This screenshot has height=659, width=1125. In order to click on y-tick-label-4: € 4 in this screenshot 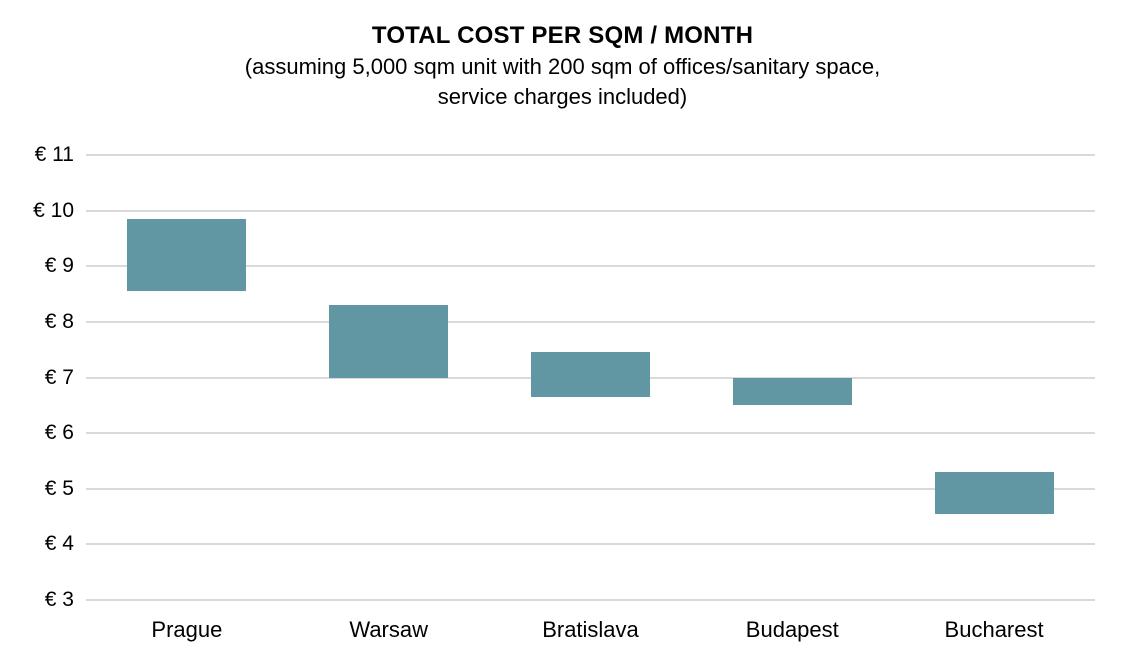, I will do `click(59, 544)`.